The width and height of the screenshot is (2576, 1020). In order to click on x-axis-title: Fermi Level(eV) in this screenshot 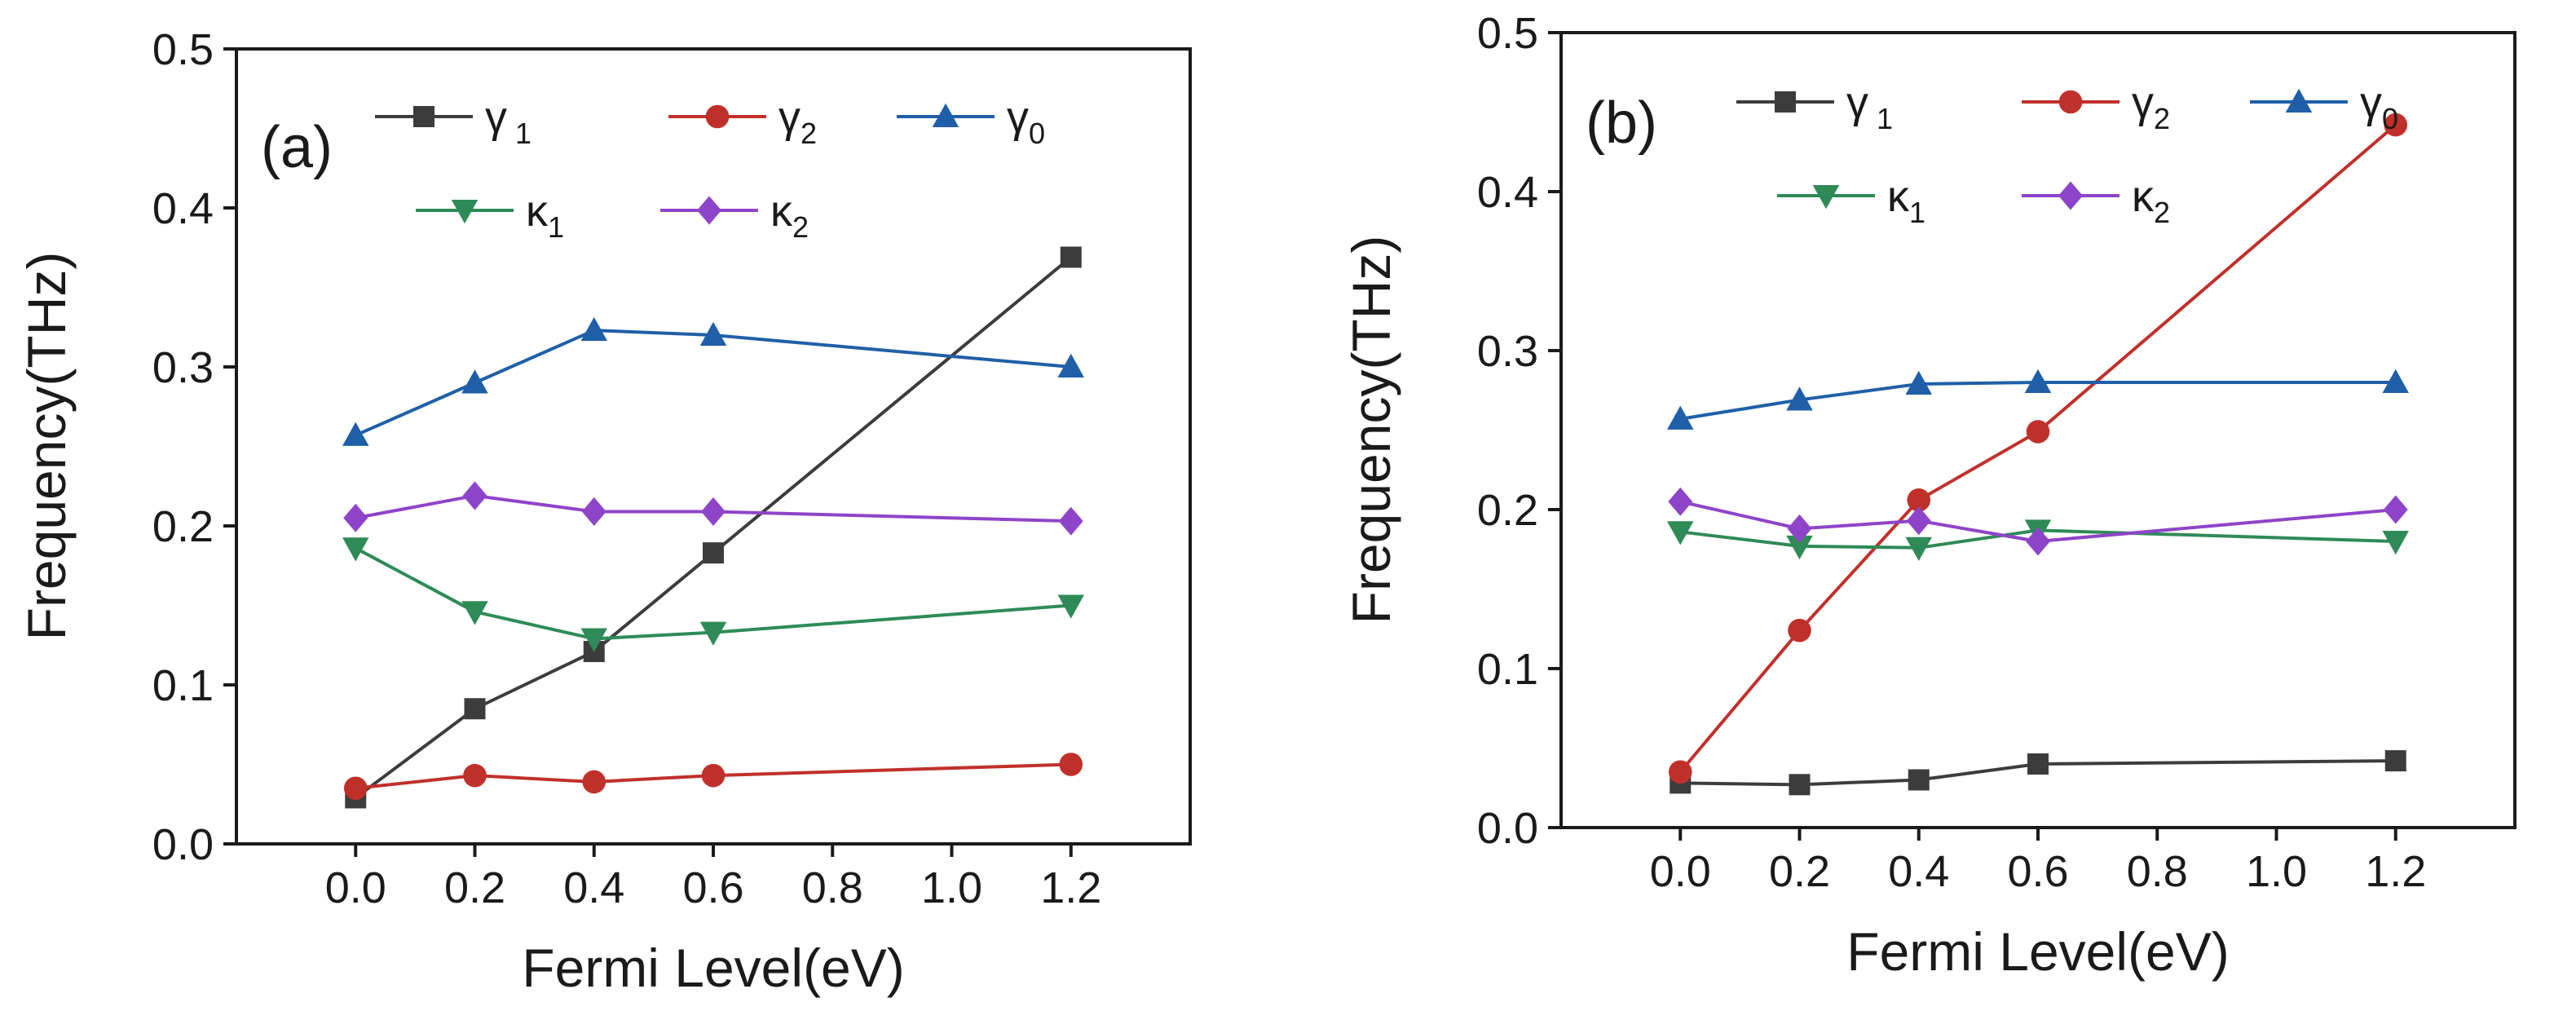, I will do `click(713, 968)`.